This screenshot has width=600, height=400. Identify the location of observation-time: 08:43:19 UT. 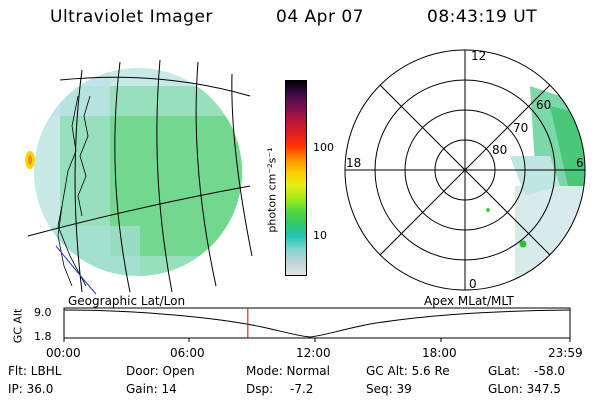
(482, 17).